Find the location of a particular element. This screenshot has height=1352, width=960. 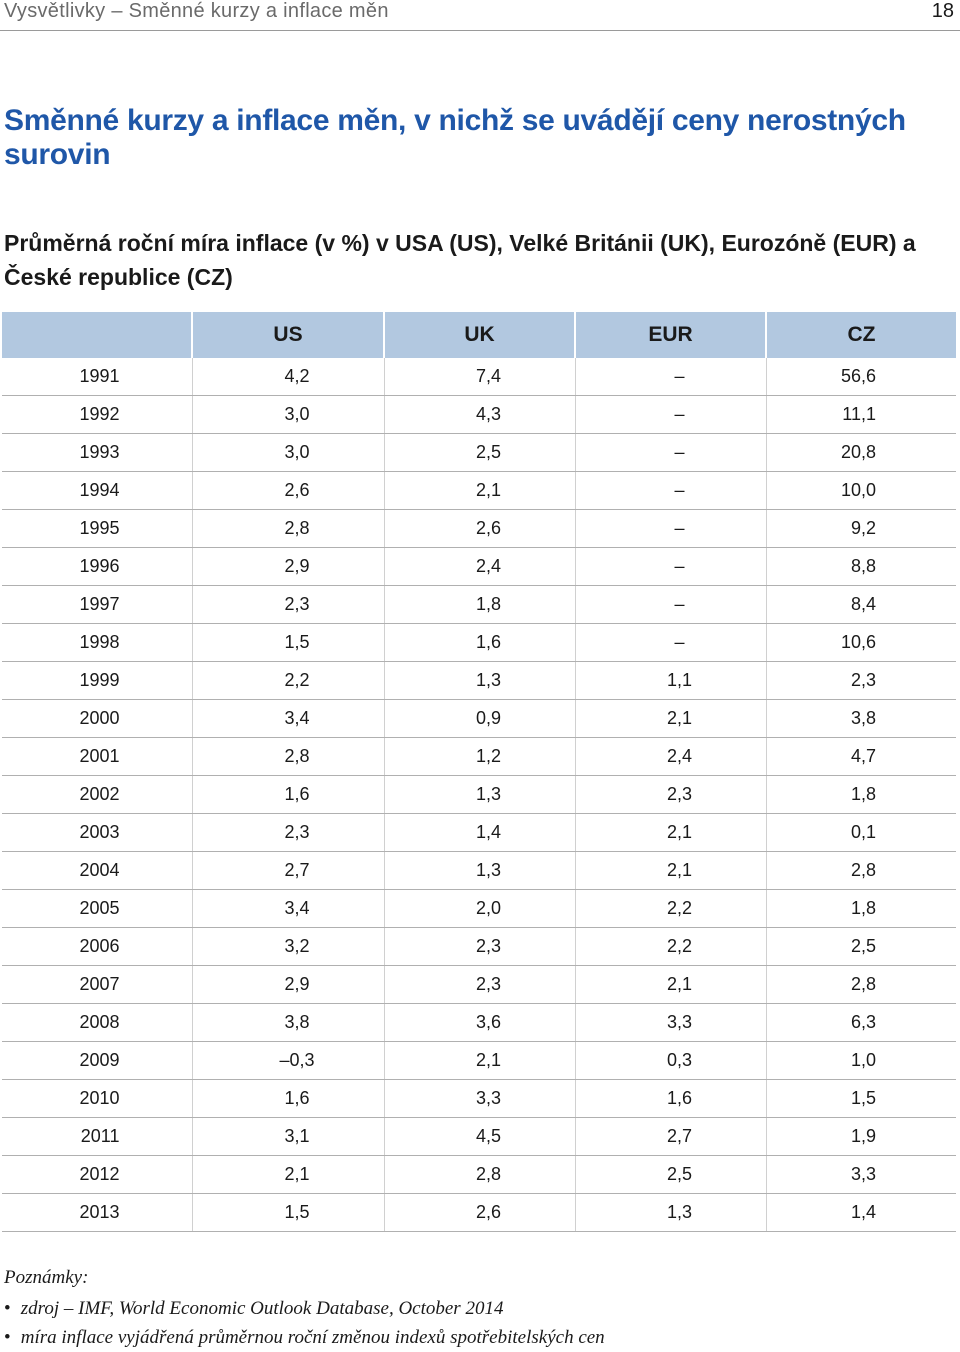

table-row: 1997 2,3 1,8–8,4 is located at coordinates (479, 604).